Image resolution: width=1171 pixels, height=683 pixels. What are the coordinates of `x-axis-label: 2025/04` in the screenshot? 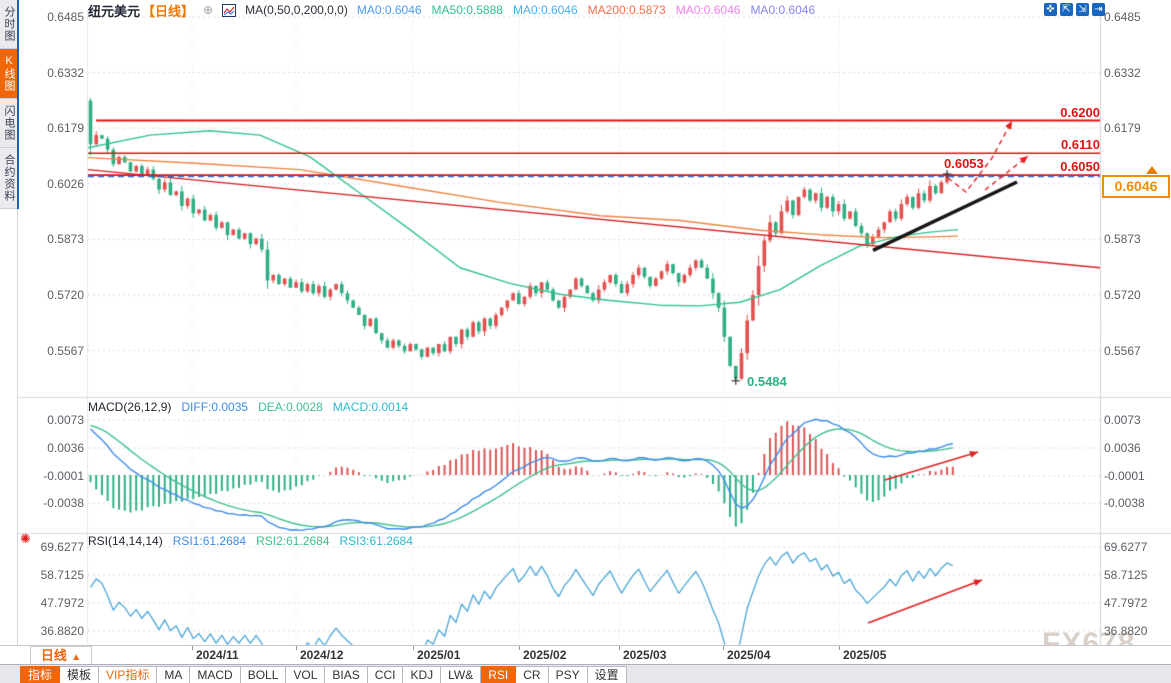 It's located at (749, 655).